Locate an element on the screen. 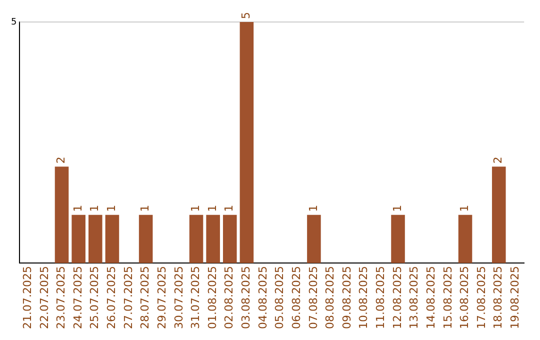 The height and width of the screenshot is (340, 540). x-tick-label: 01.08.2025 is located at coordinates (212, 298).